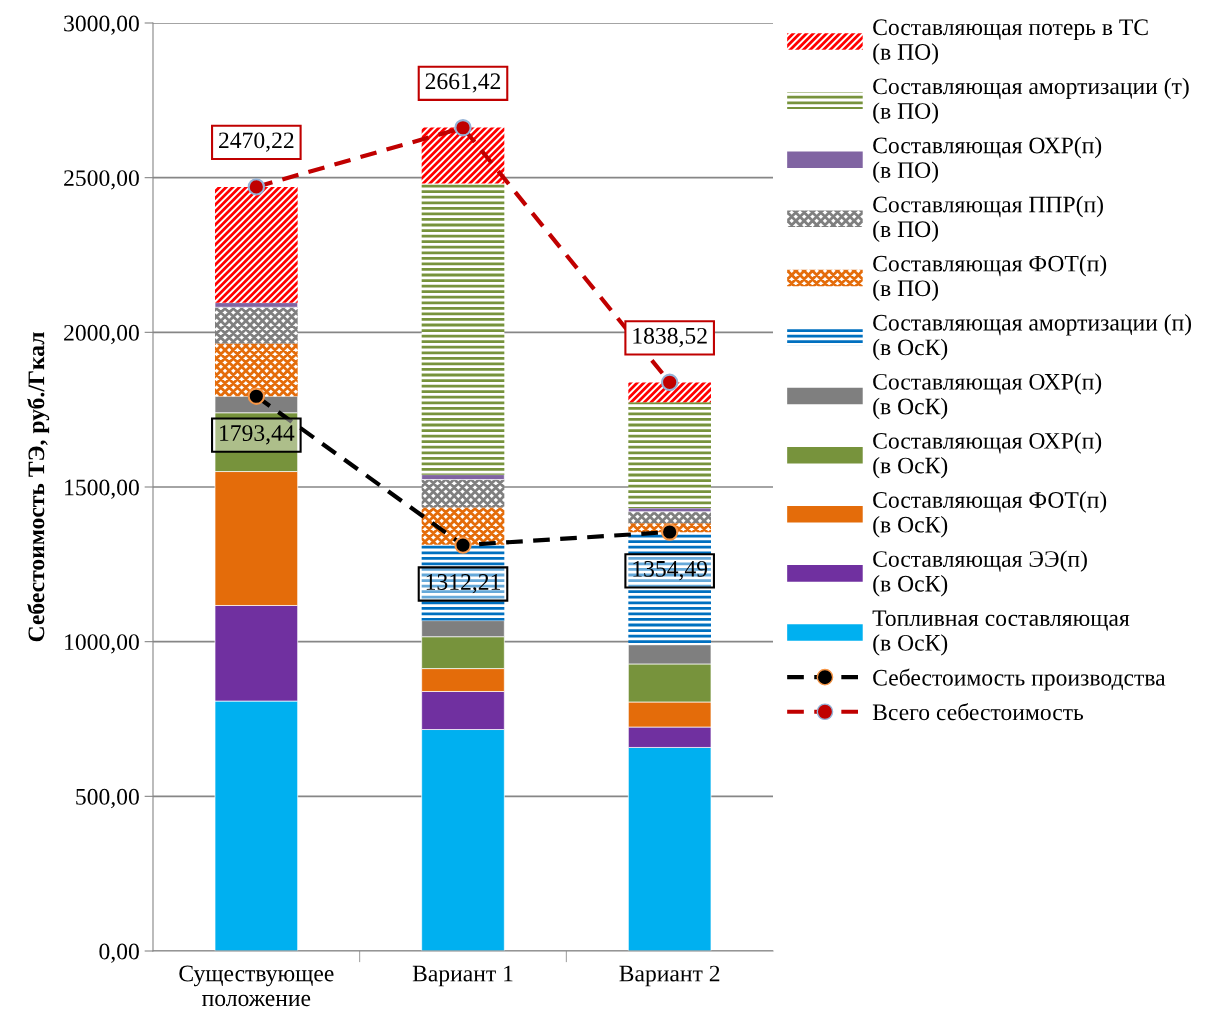 The image size is (1228, 1027). Describe the element at coordinates (101, 180) in the screenshot. I see `y-tick-label: 2500,00` at that location.